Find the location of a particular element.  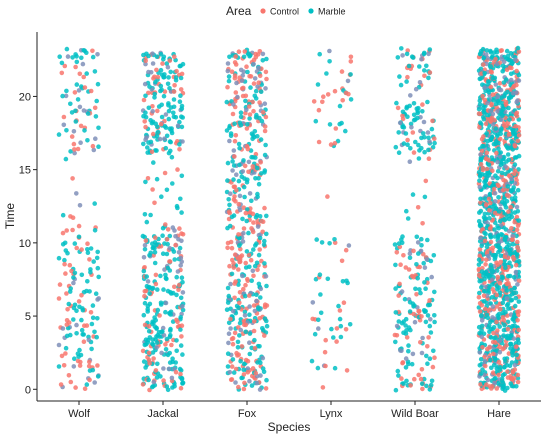

points-wild-boar is located at coordinates (414, 219).